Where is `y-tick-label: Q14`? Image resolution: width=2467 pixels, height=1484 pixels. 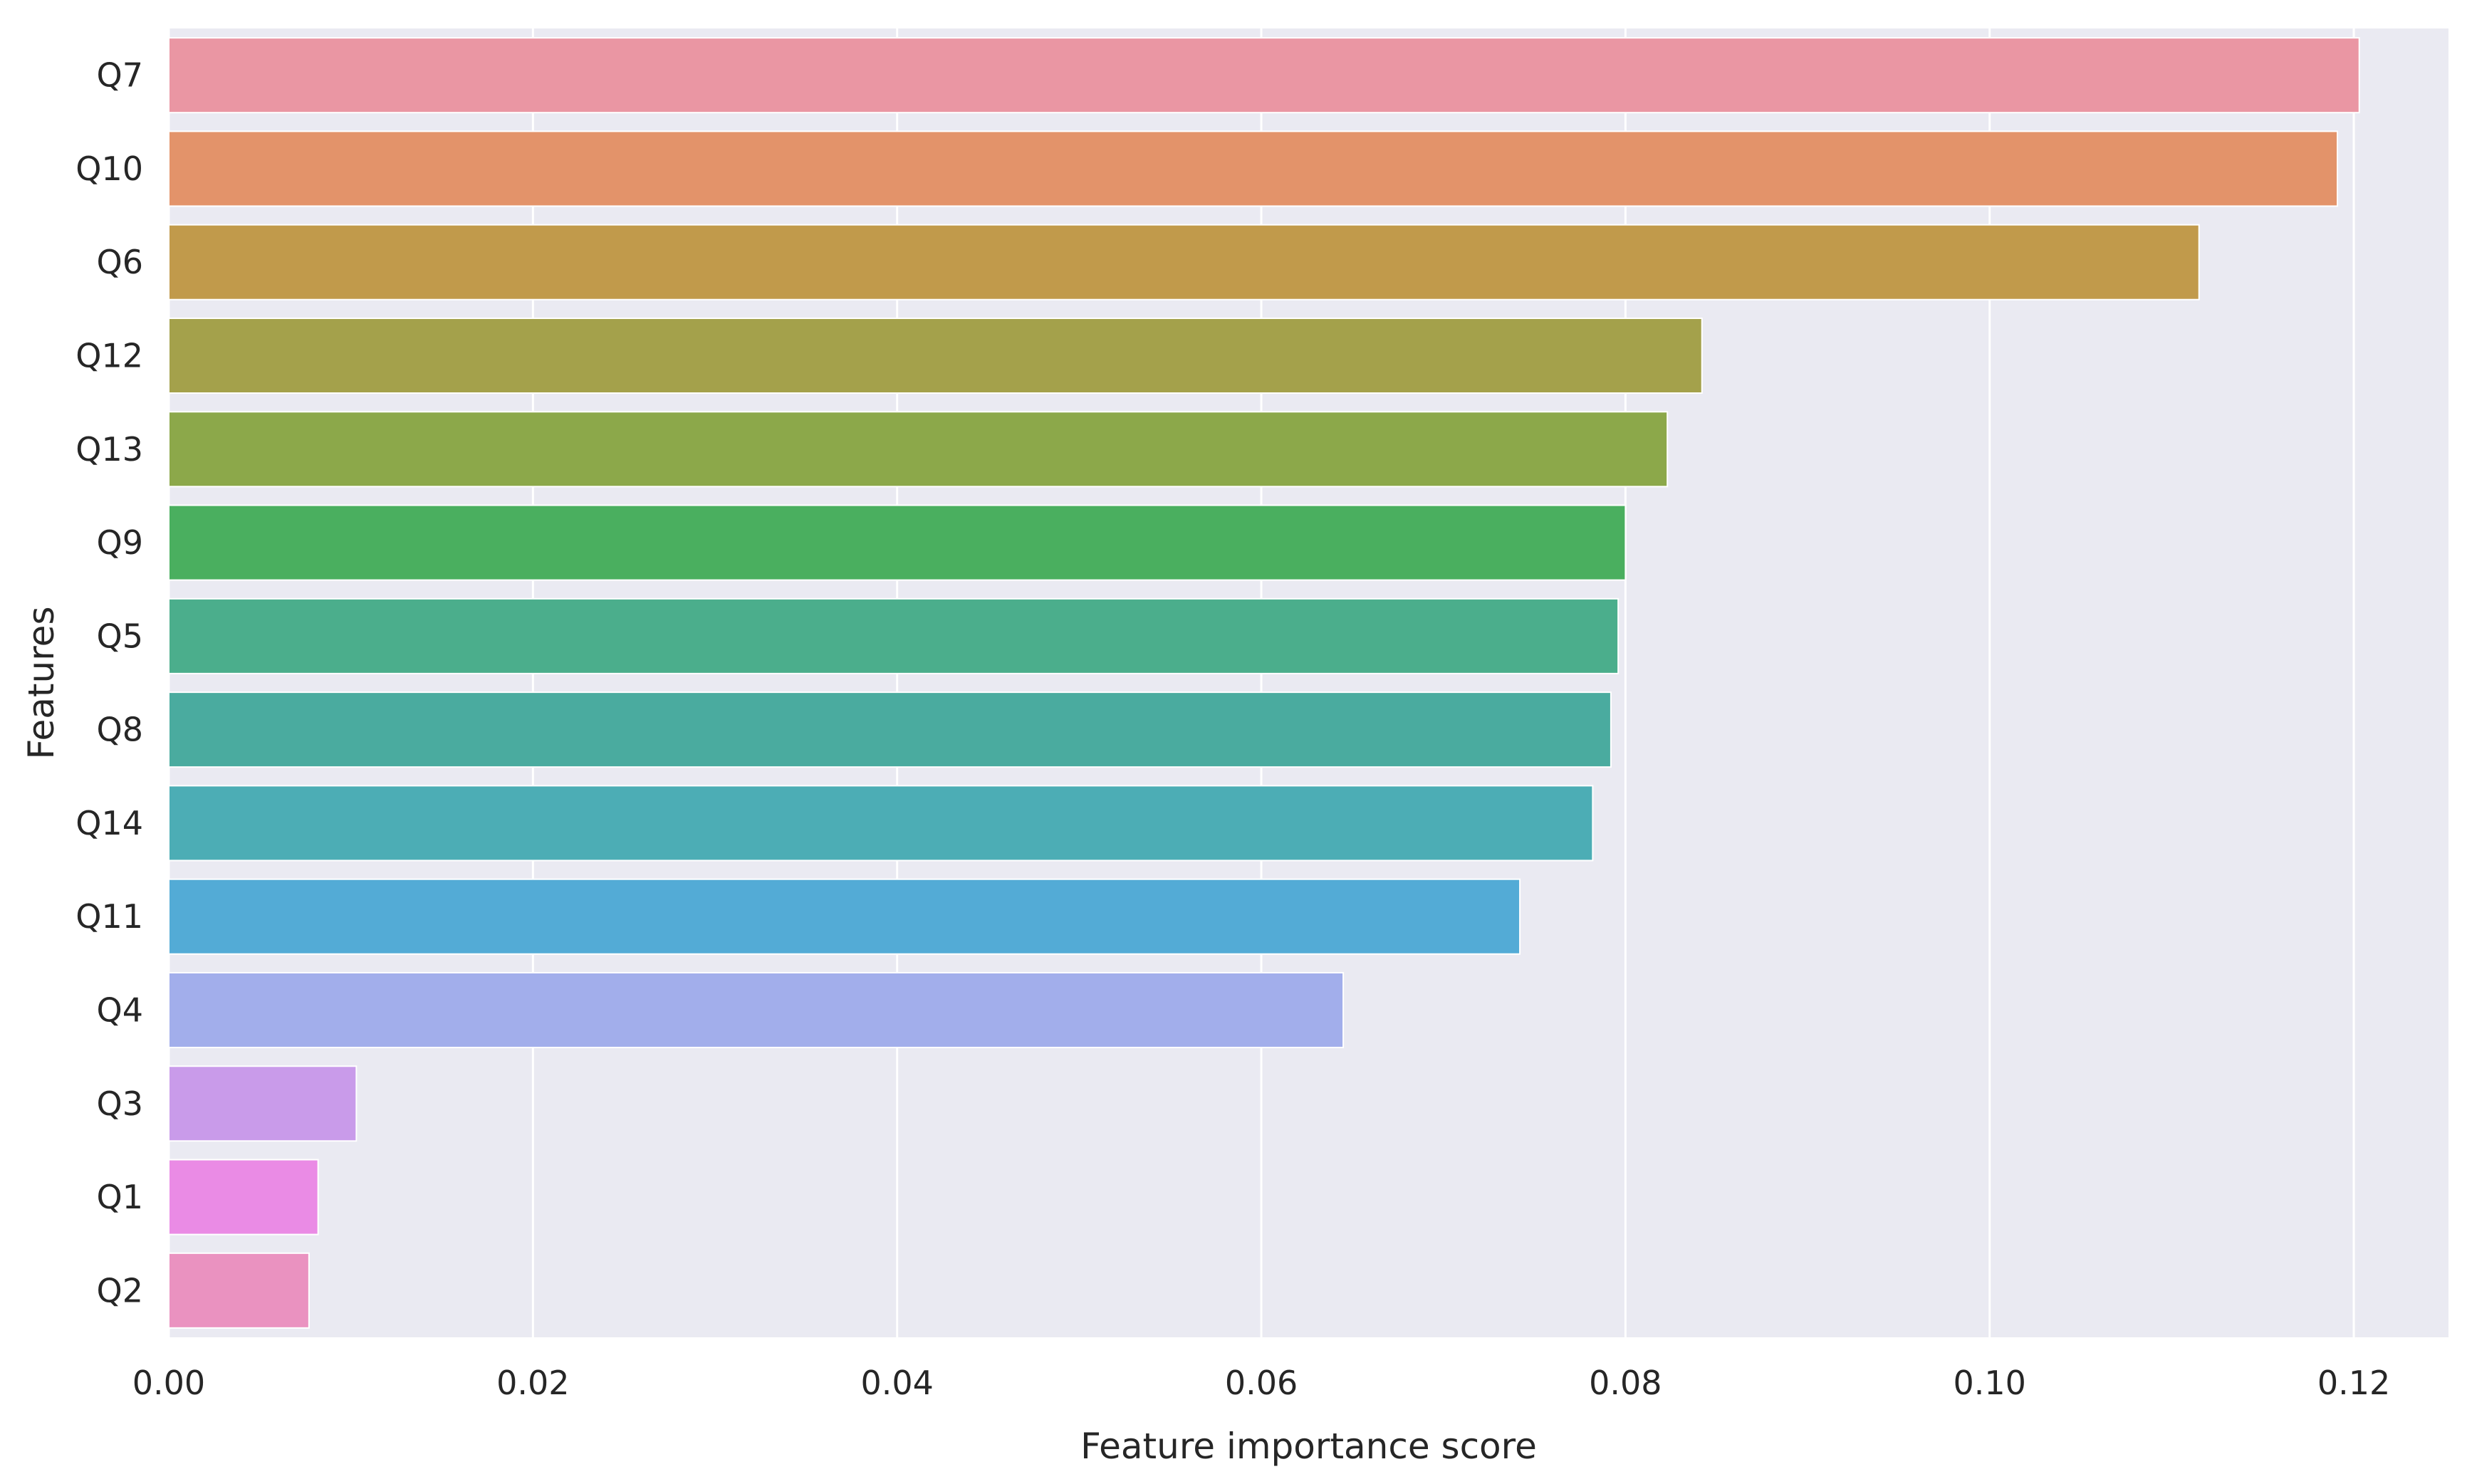 y-tick-label: Q14 is located at coordinates (109, 823).